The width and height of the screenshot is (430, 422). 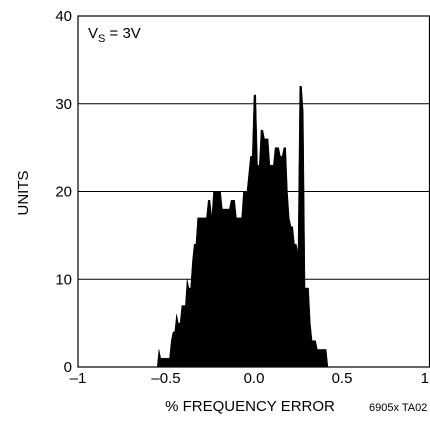 I want to click on y-axis-title: UNITS, so click(x=23, y=193).